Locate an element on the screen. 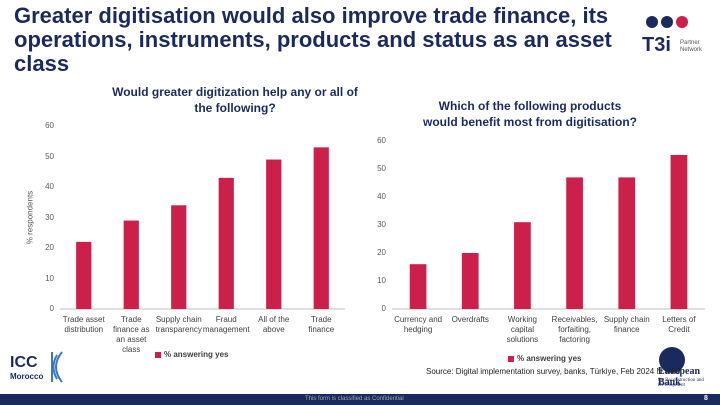 This screenshot has height=405, width=720. classification: This form is classified as Confidential is located at coordinates (354, 399).